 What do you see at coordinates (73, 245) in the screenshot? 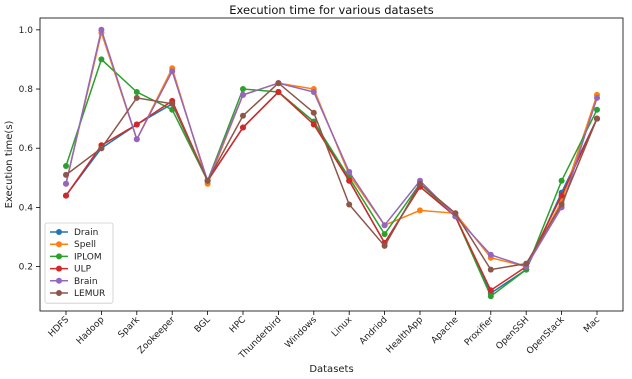
I see `legend-item-spell: Spell` at bounding box center [73, 245].